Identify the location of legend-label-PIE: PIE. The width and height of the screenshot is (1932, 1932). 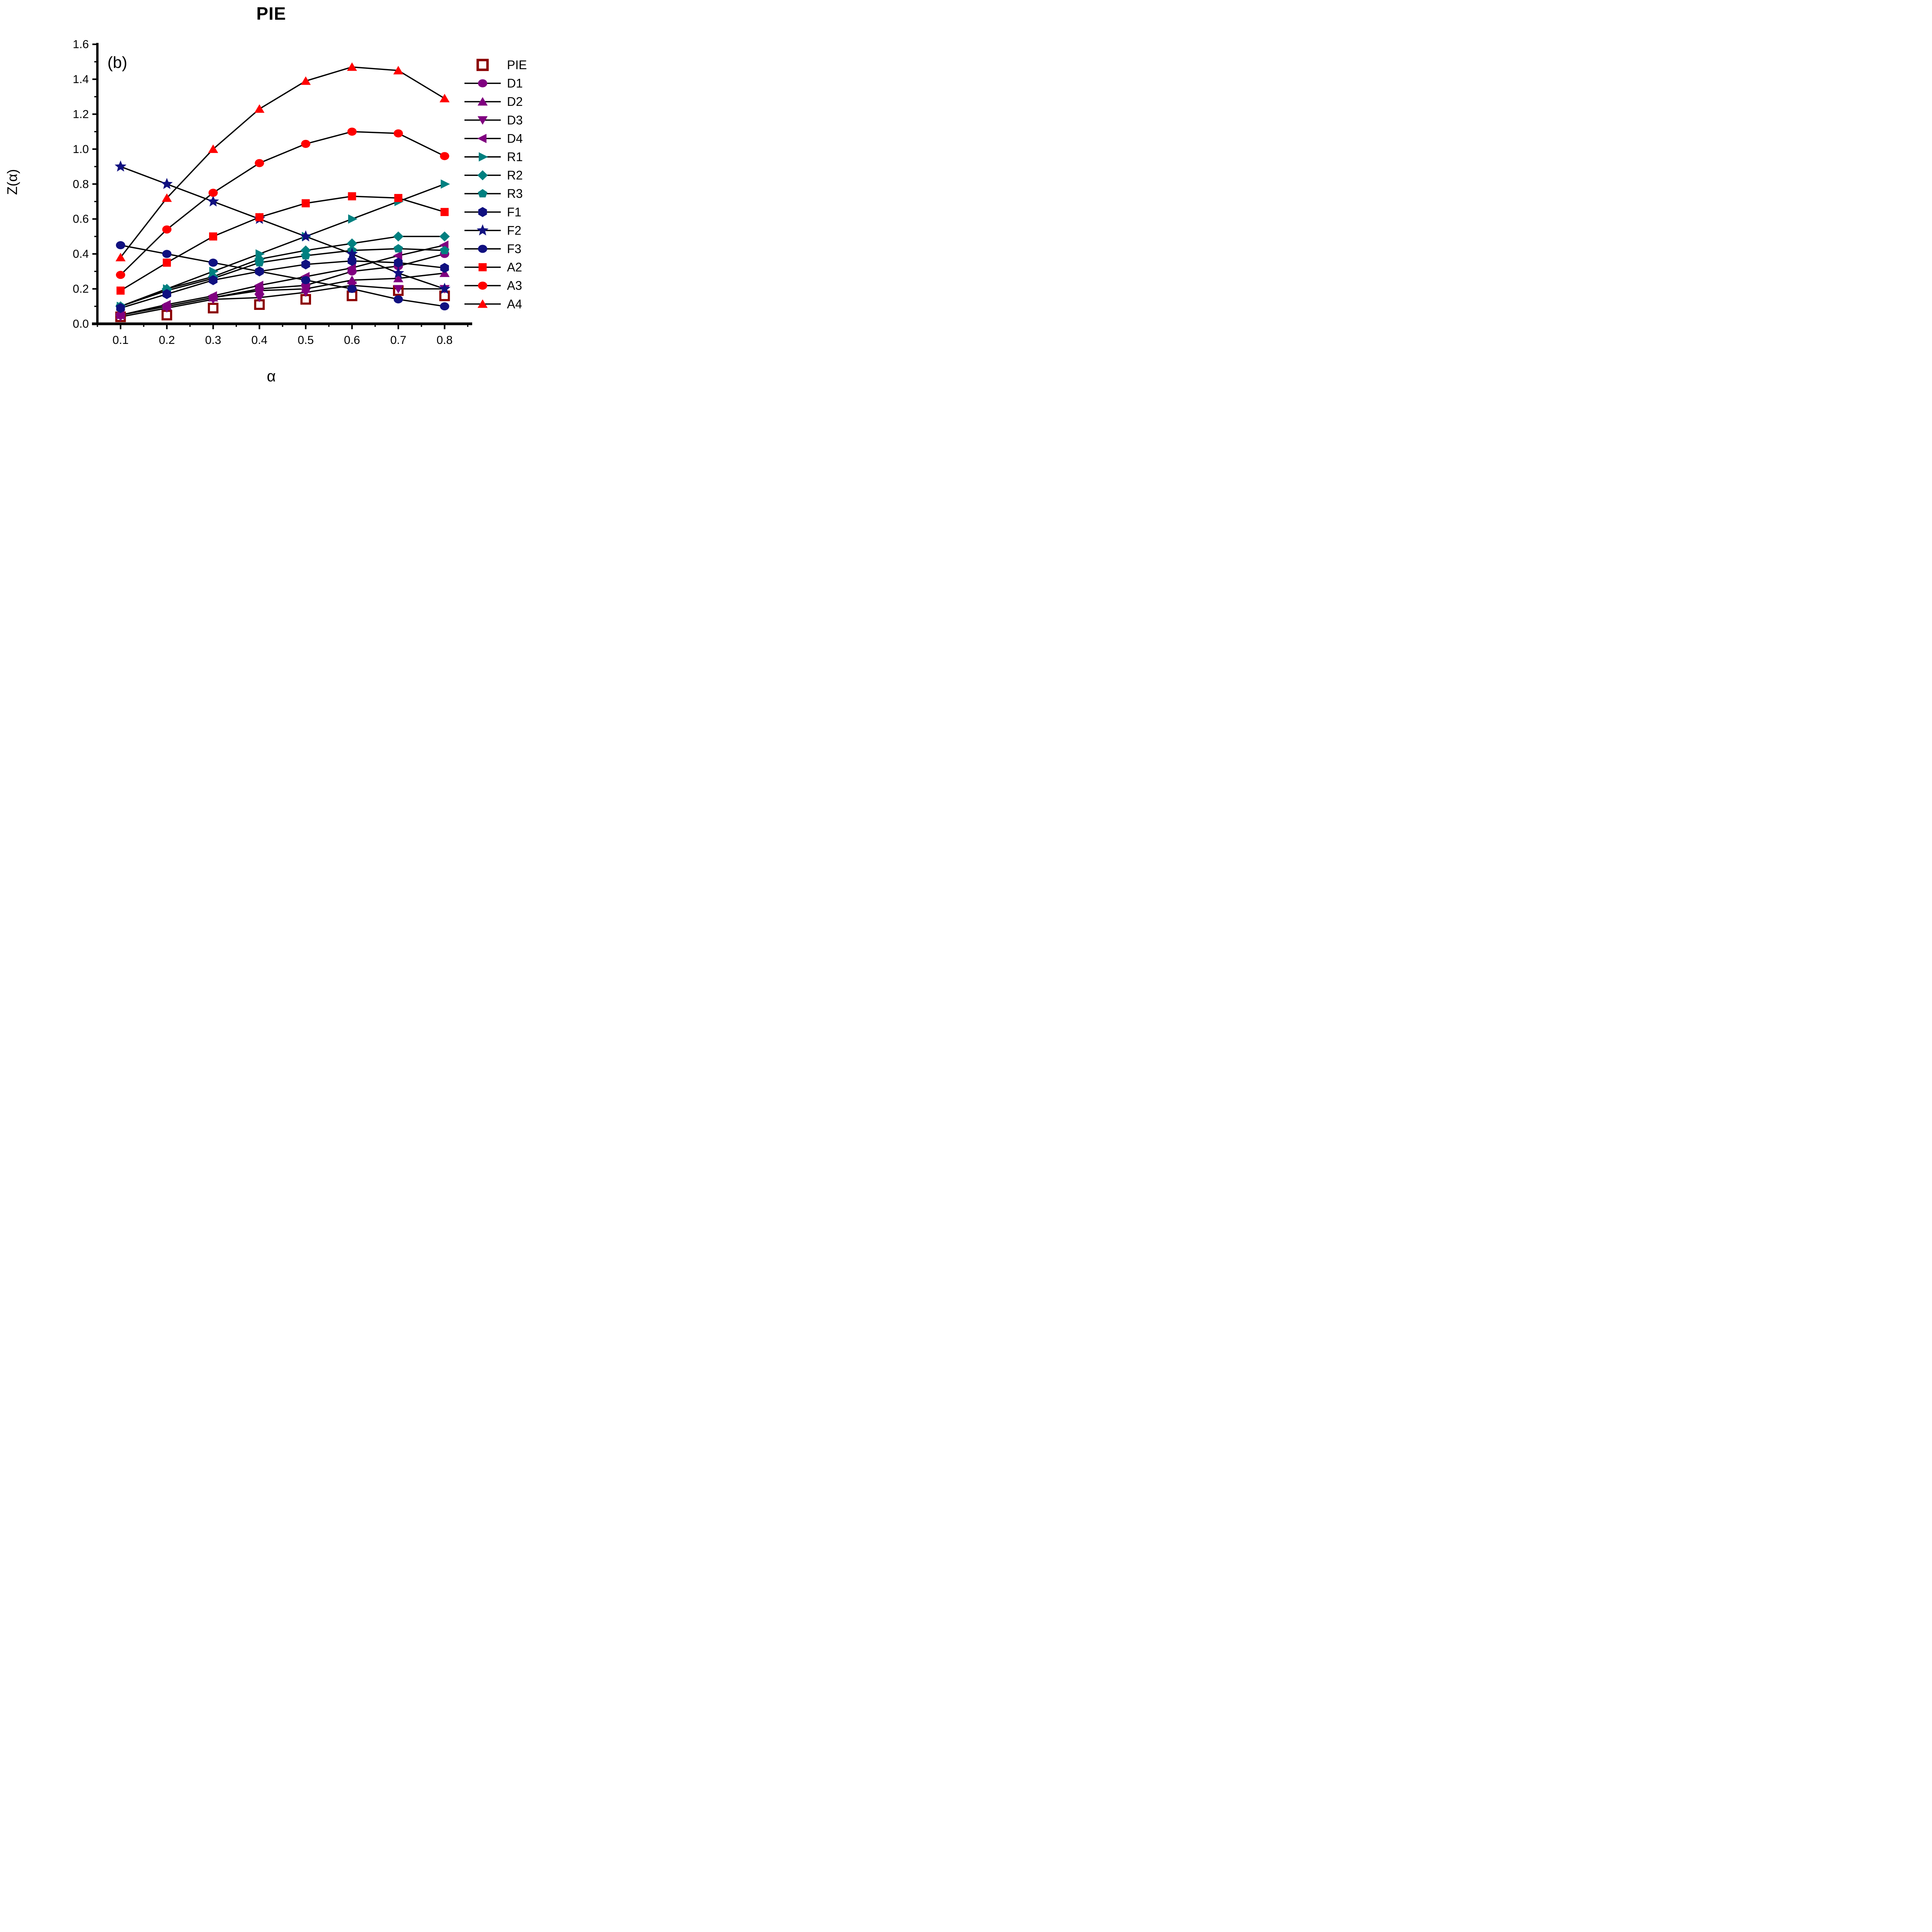
(517, 65).